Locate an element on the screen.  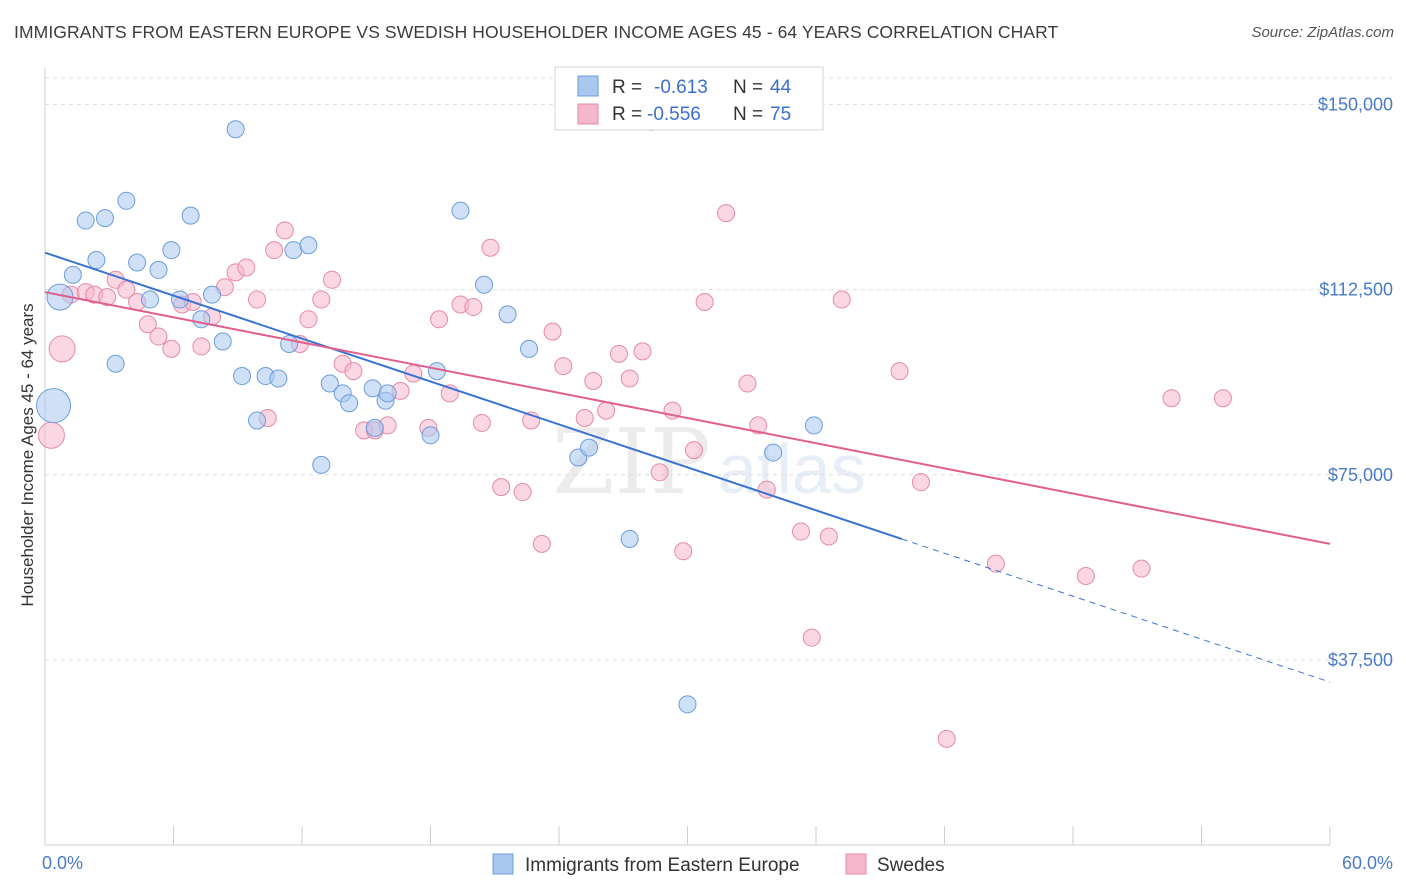
legend-swatch-blue is located at coordinates (588, 86).